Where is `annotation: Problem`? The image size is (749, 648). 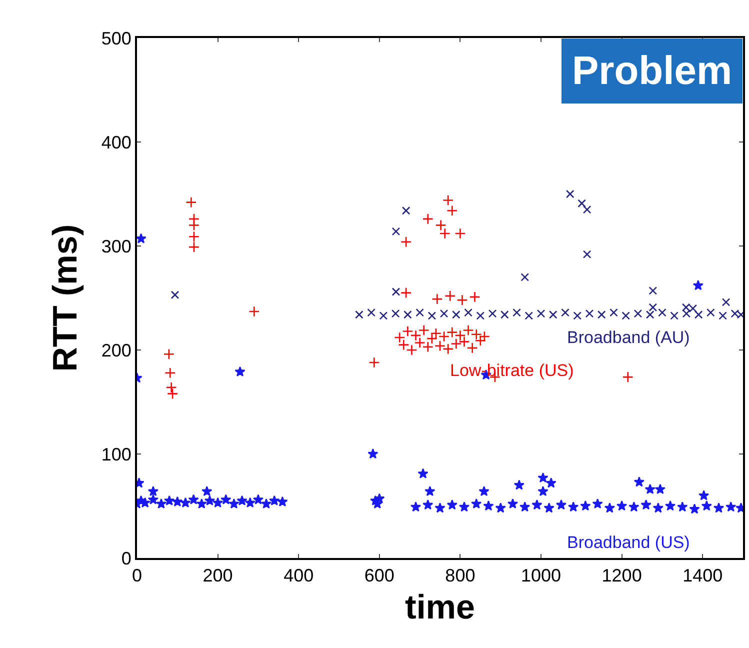
annotation: Problem is located at coordinates (652, 71).